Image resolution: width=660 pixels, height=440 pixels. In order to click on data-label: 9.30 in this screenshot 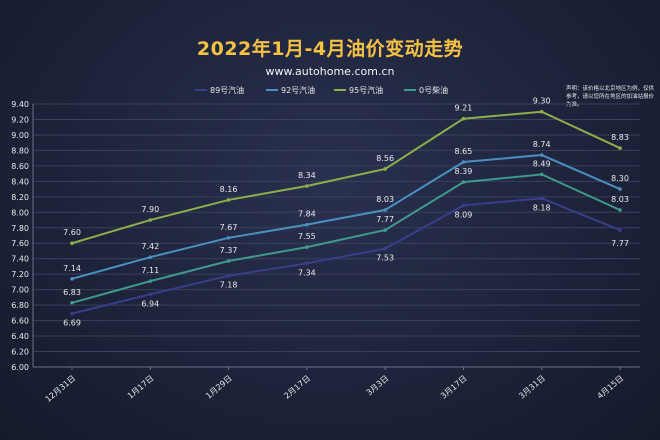, I will do `click(542, 101)`.